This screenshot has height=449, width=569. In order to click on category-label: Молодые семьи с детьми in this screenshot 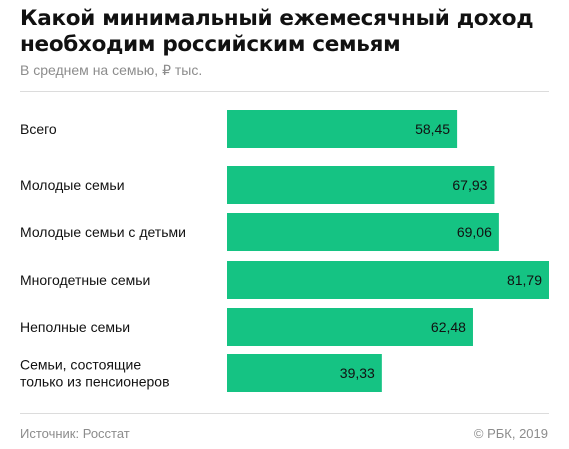, I will do `click(103, 232)`.